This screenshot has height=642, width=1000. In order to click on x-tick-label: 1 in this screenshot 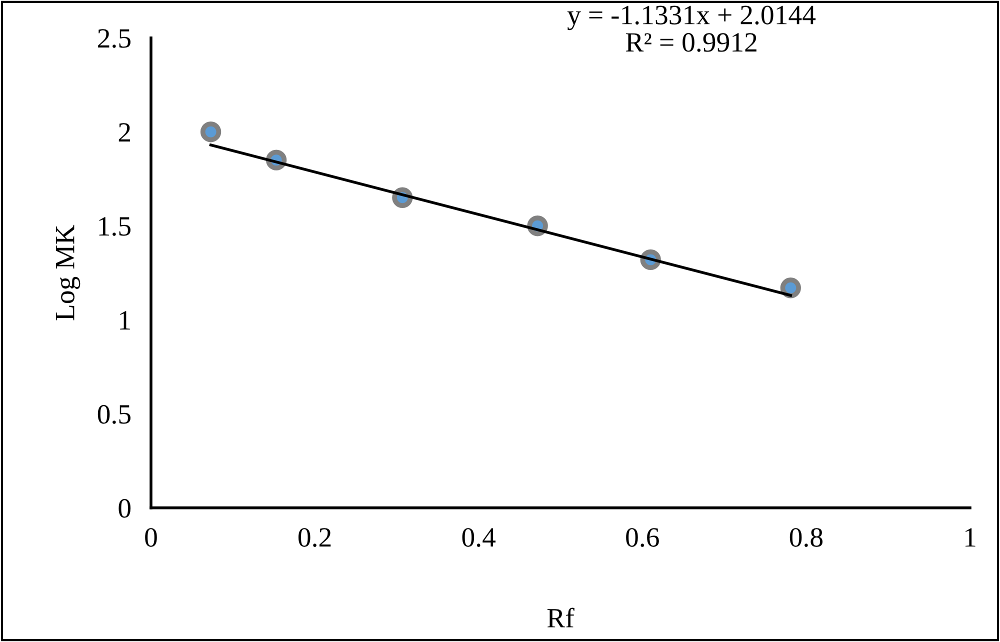, I will do `click(971, 537)`.